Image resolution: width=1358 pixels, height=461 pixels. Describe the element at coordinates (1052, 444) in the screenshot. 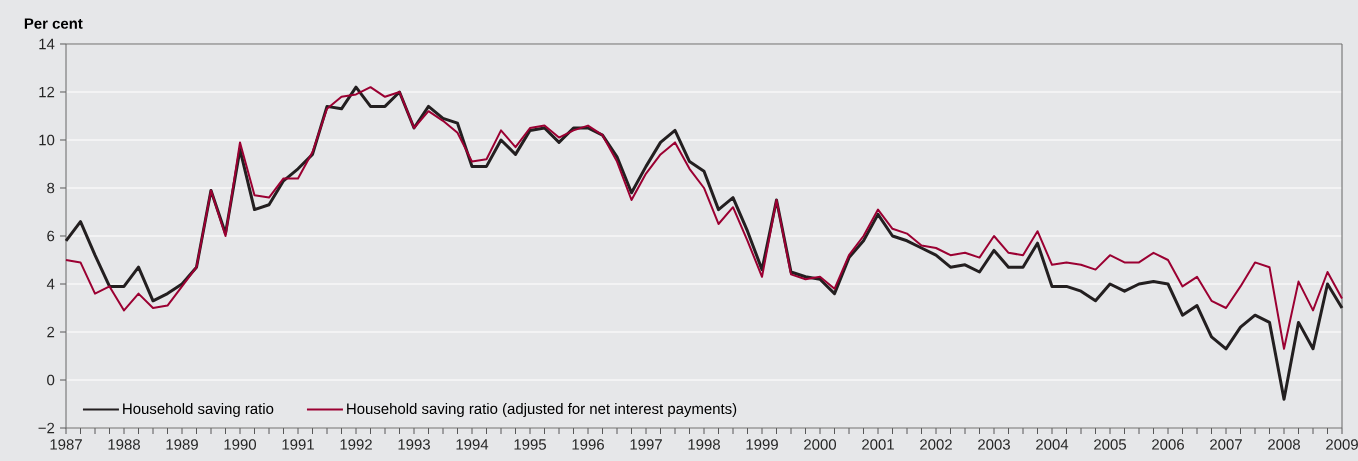

I see `x-tick-label: 2004` at that location.